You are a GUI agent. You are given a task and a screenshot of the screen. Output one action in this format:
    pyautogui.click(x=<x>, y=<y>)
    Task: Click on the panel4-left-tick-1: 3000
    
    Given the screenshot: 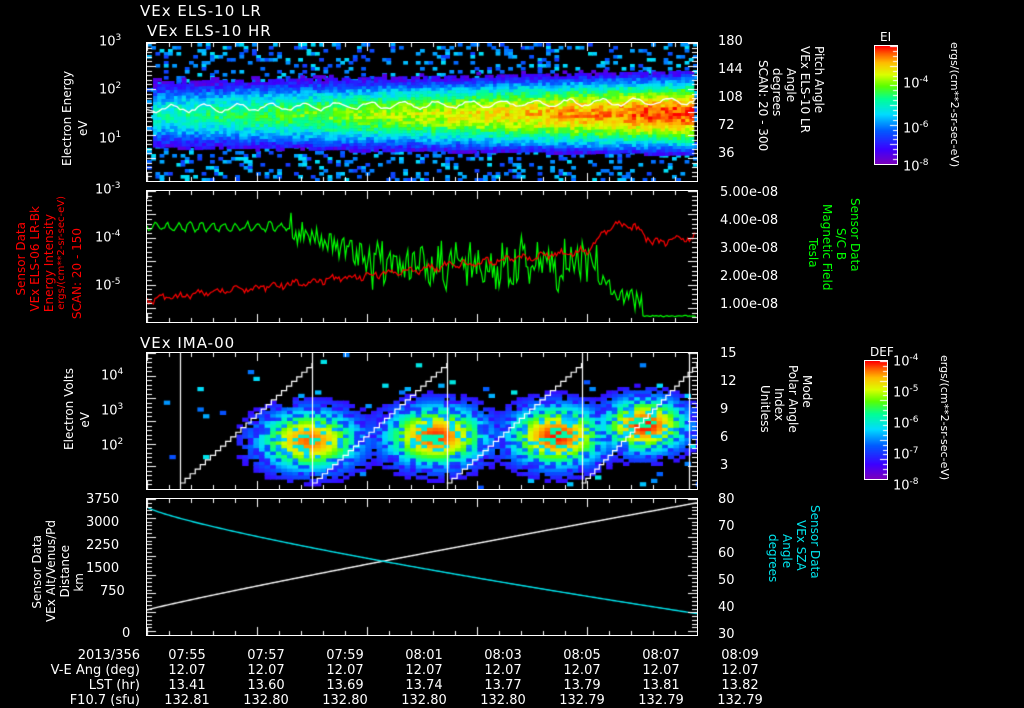 What is the action you would take?
    pyautogui.click(x=103, y=522)
    